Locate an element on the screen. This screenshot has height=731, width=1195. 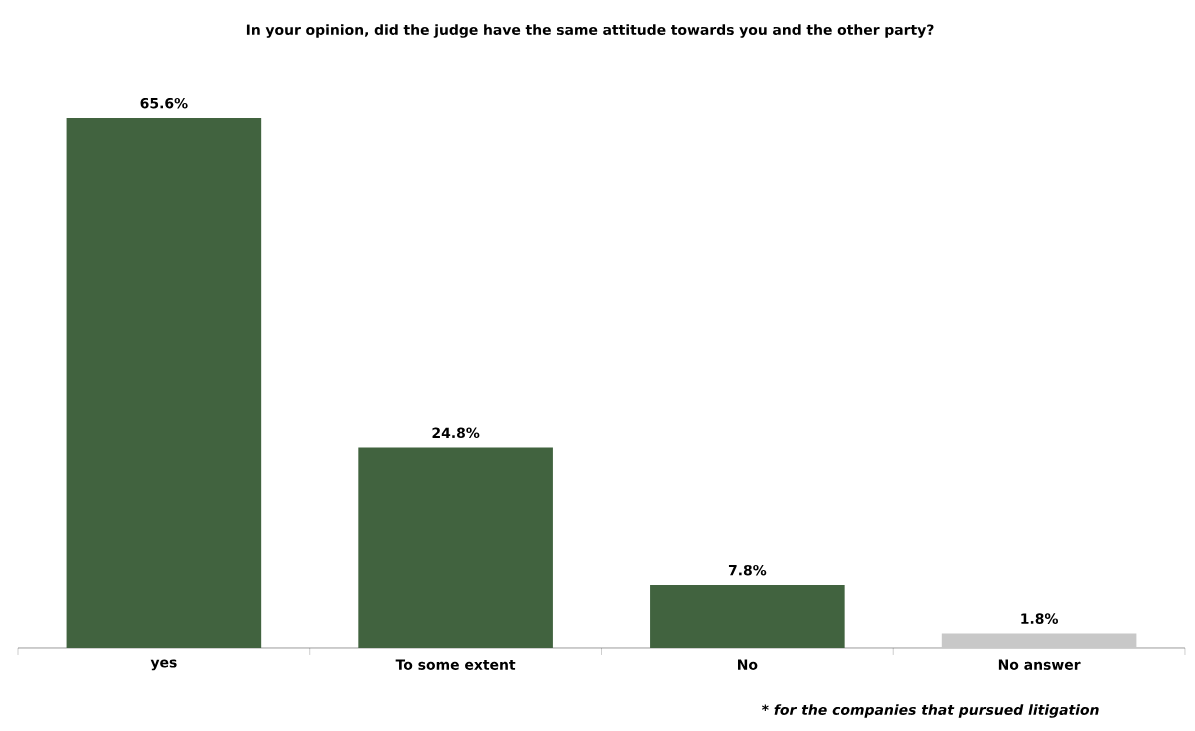
x-tick-label: yes is located at coordinates (163, 665).